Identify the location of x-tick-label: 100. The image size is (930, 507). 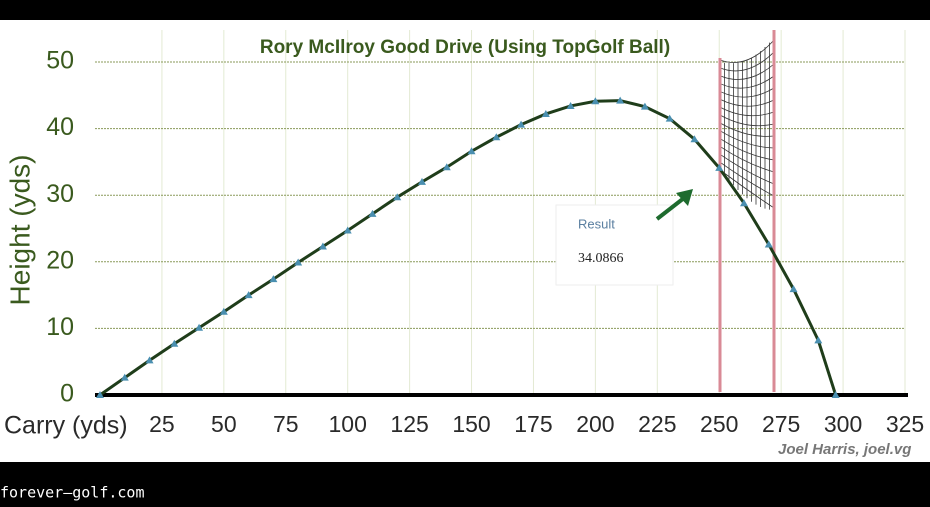
(348, 424).